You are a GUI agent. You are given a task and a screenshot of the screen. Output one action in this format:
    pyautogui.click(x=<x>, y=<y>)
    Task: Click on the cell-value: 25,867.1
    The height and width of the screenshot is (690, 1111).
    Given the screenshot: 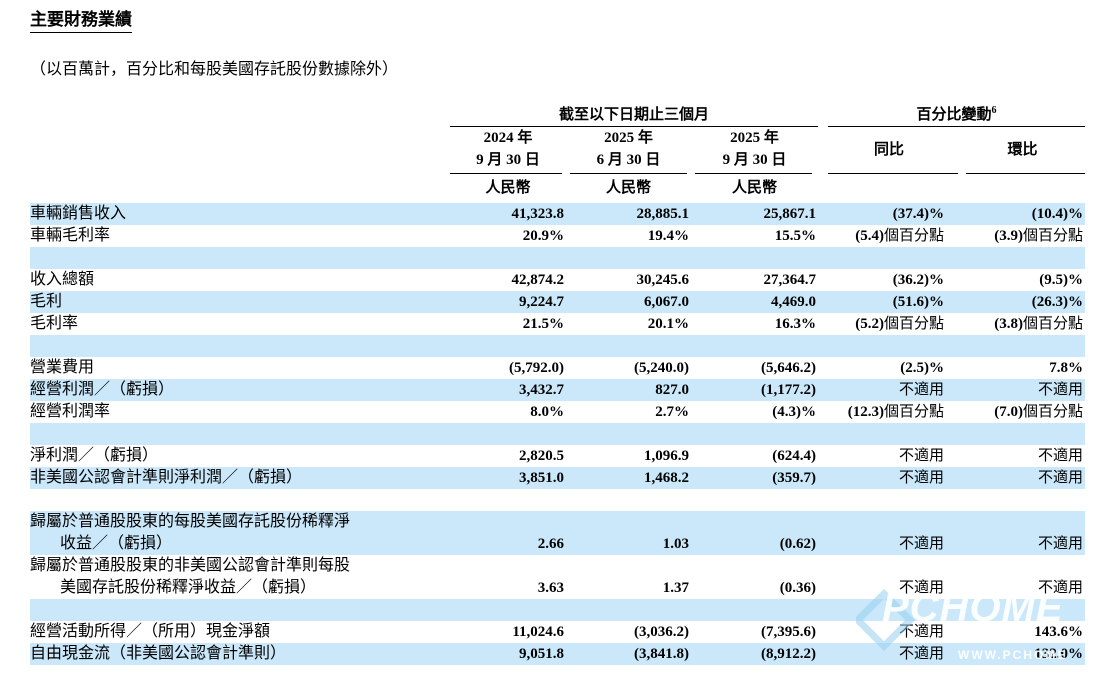 What is the action you would take?
    pyautogui.click(x=790, y=214)
    